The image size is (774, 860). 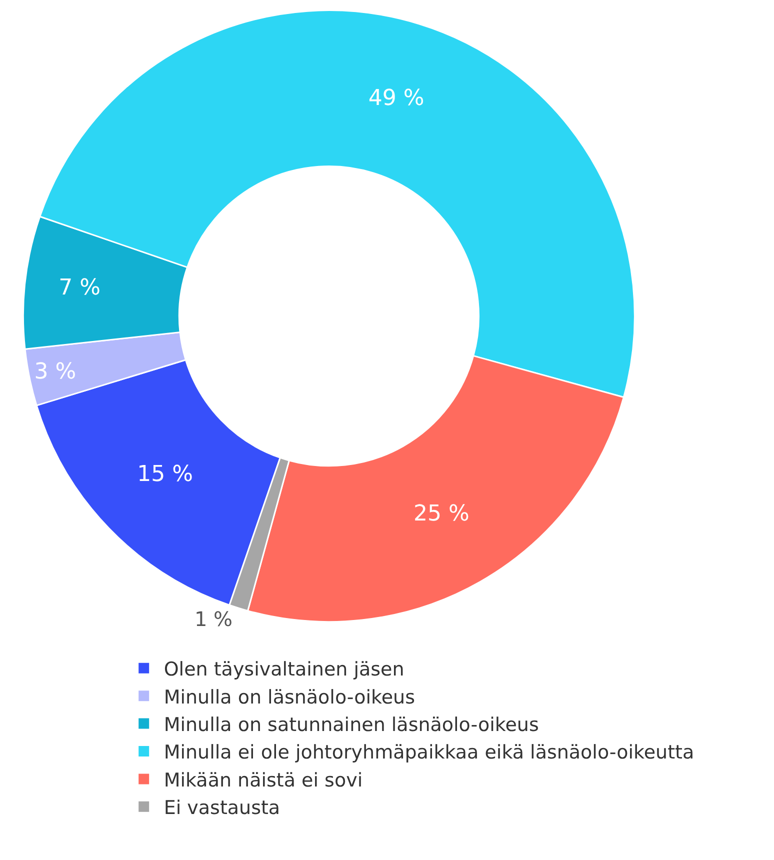 What do you see at coordinates (55, 372) in the screenshot?
I see `data-label: 3 %` at bounding box center [55, 372].